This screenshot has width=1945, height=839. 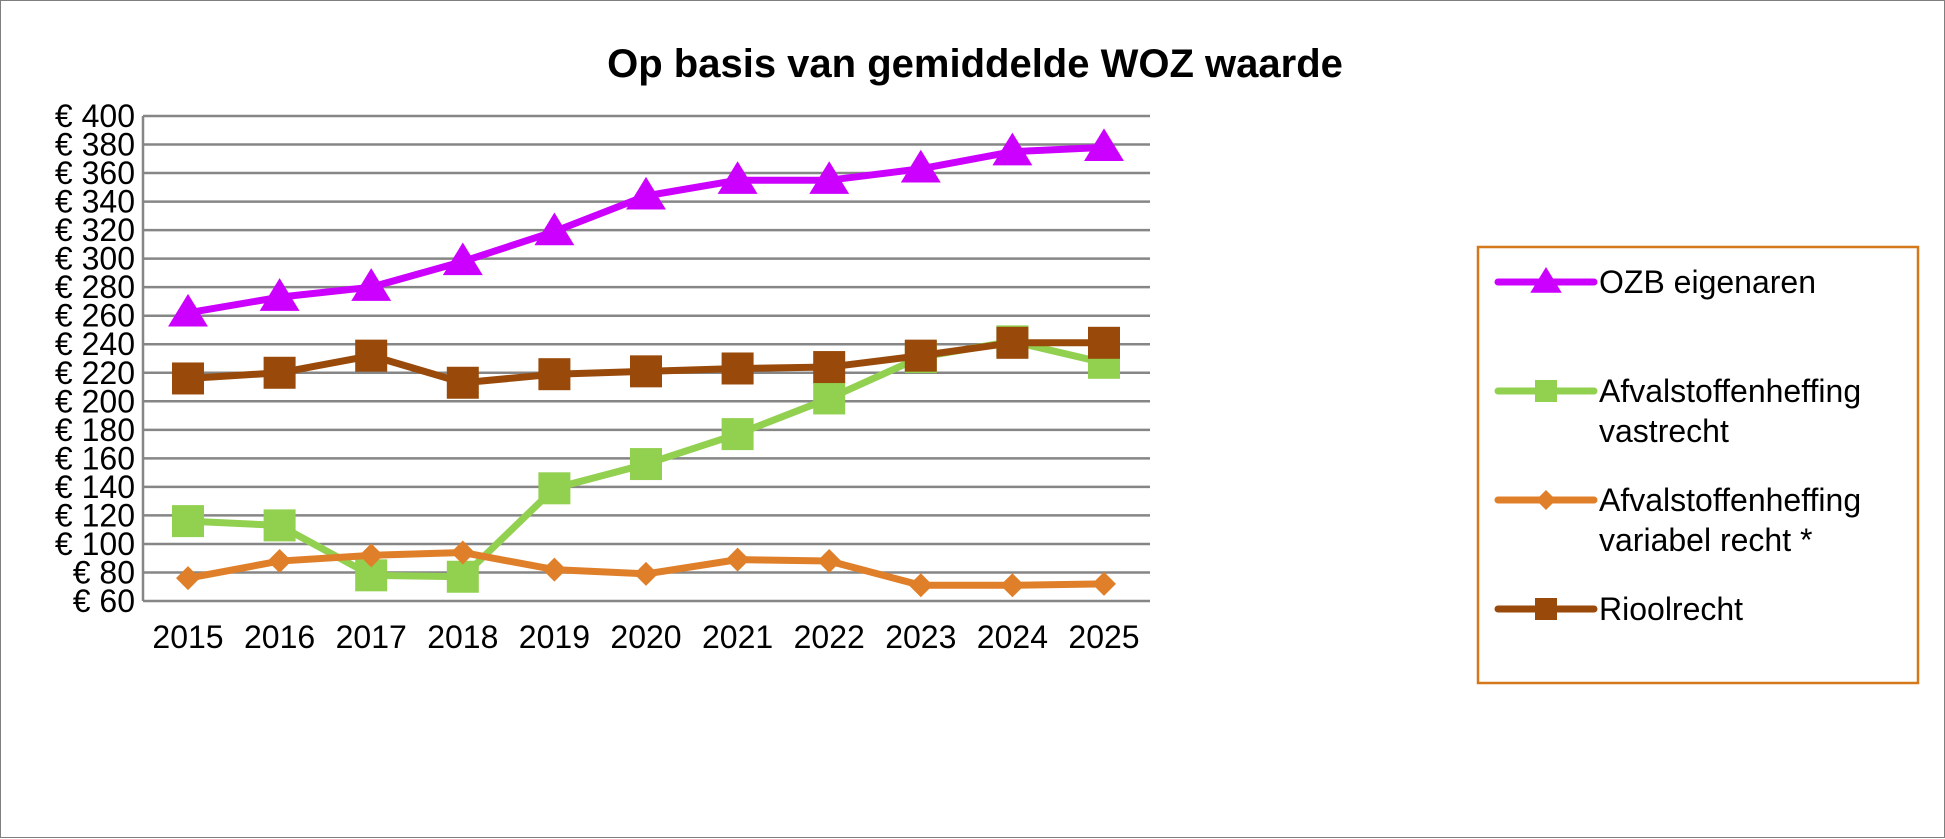 What do you see at coordinates (95, 202) in the screenshot?
I see `y-tick-label: € 340` at bounding box center [95, 202].